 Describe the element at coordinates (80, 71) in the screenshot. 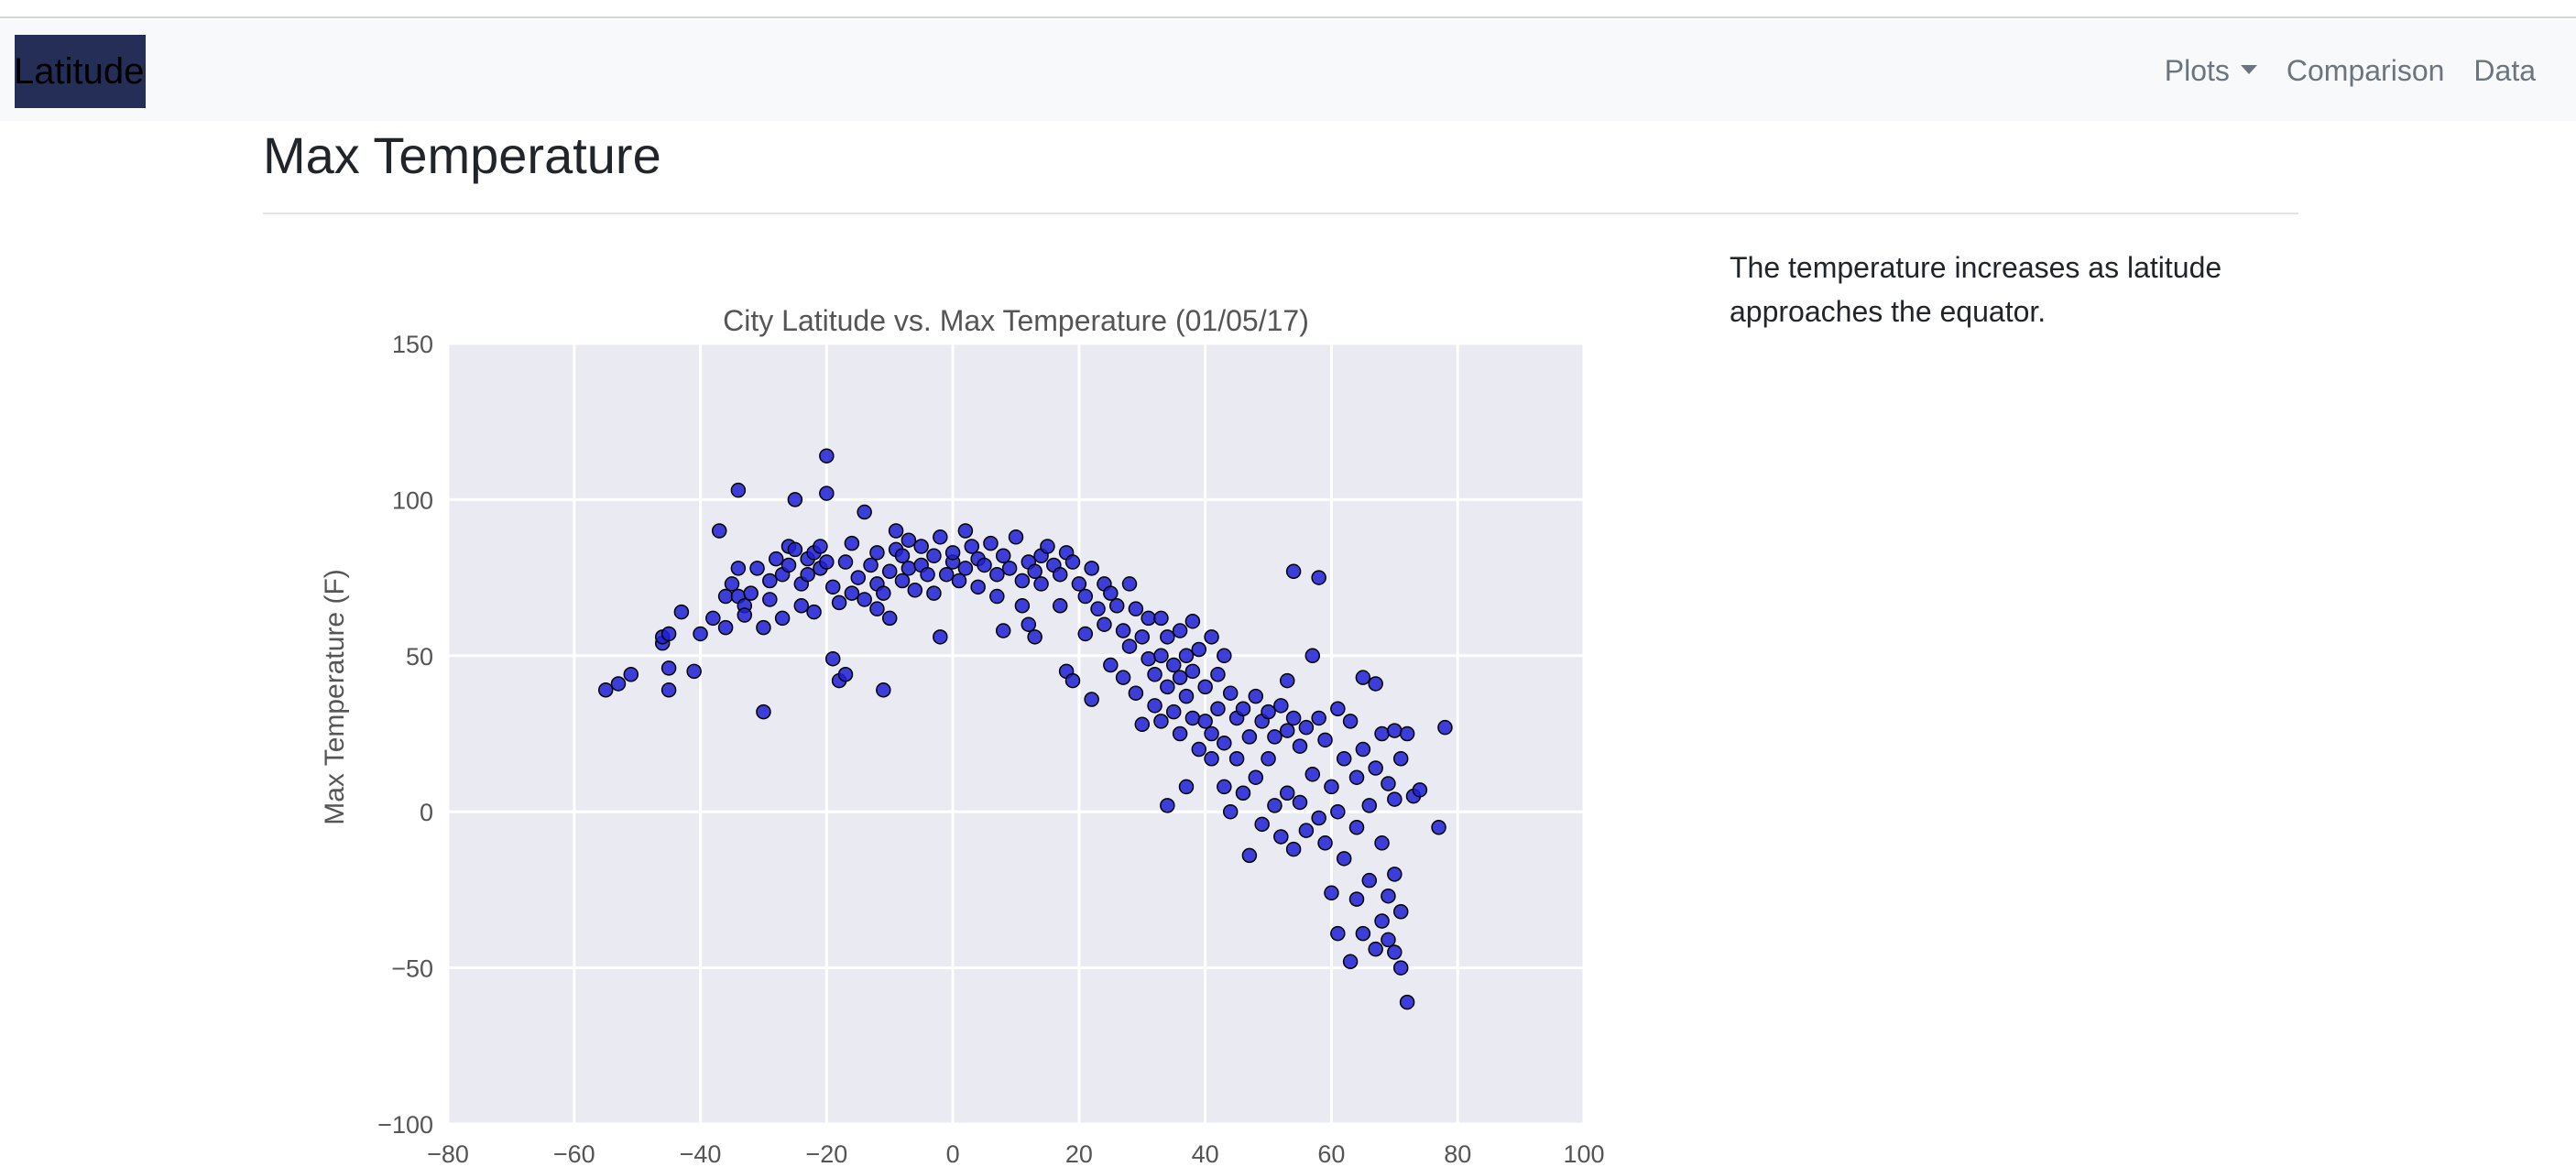

I see `navbar-brand: Latitude` at that location.